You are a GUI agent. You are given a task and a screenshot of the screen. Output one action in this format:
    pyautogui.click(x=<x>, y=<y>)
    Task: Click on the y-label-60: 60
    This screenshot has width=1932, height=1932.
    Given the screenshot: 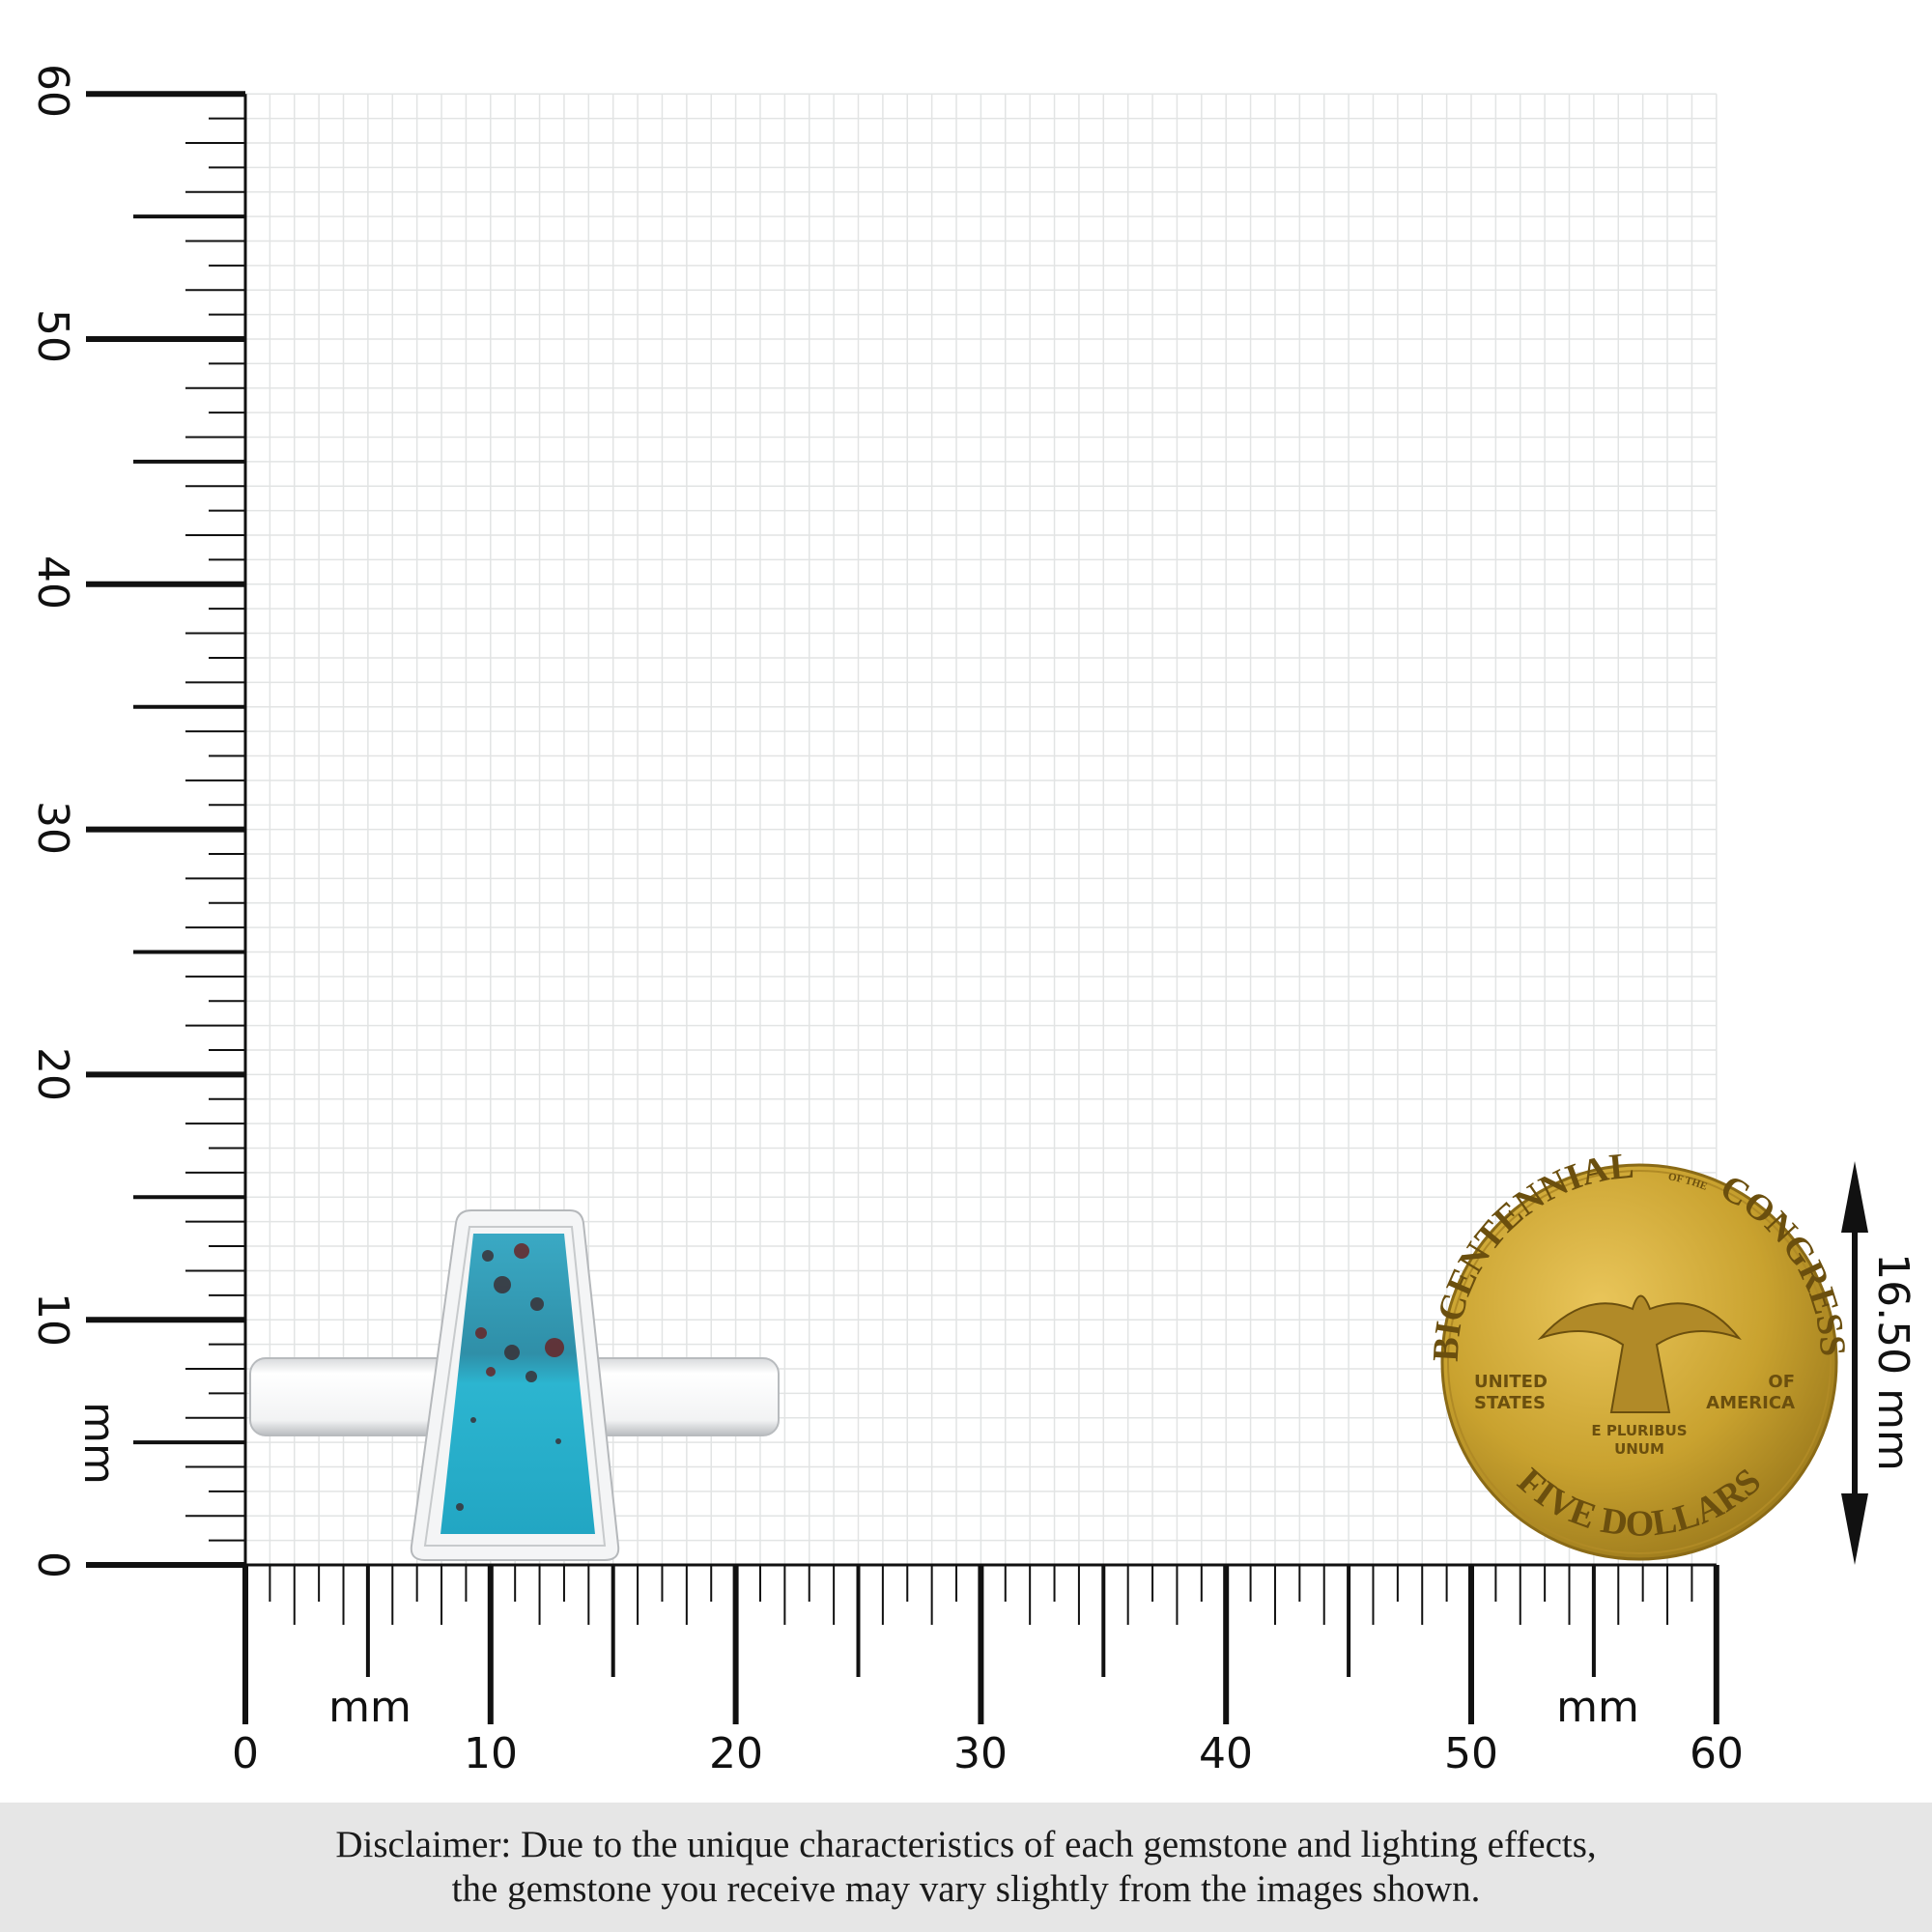 What is the action you would take?
    pyautogui.click(x=52, y=91)
    